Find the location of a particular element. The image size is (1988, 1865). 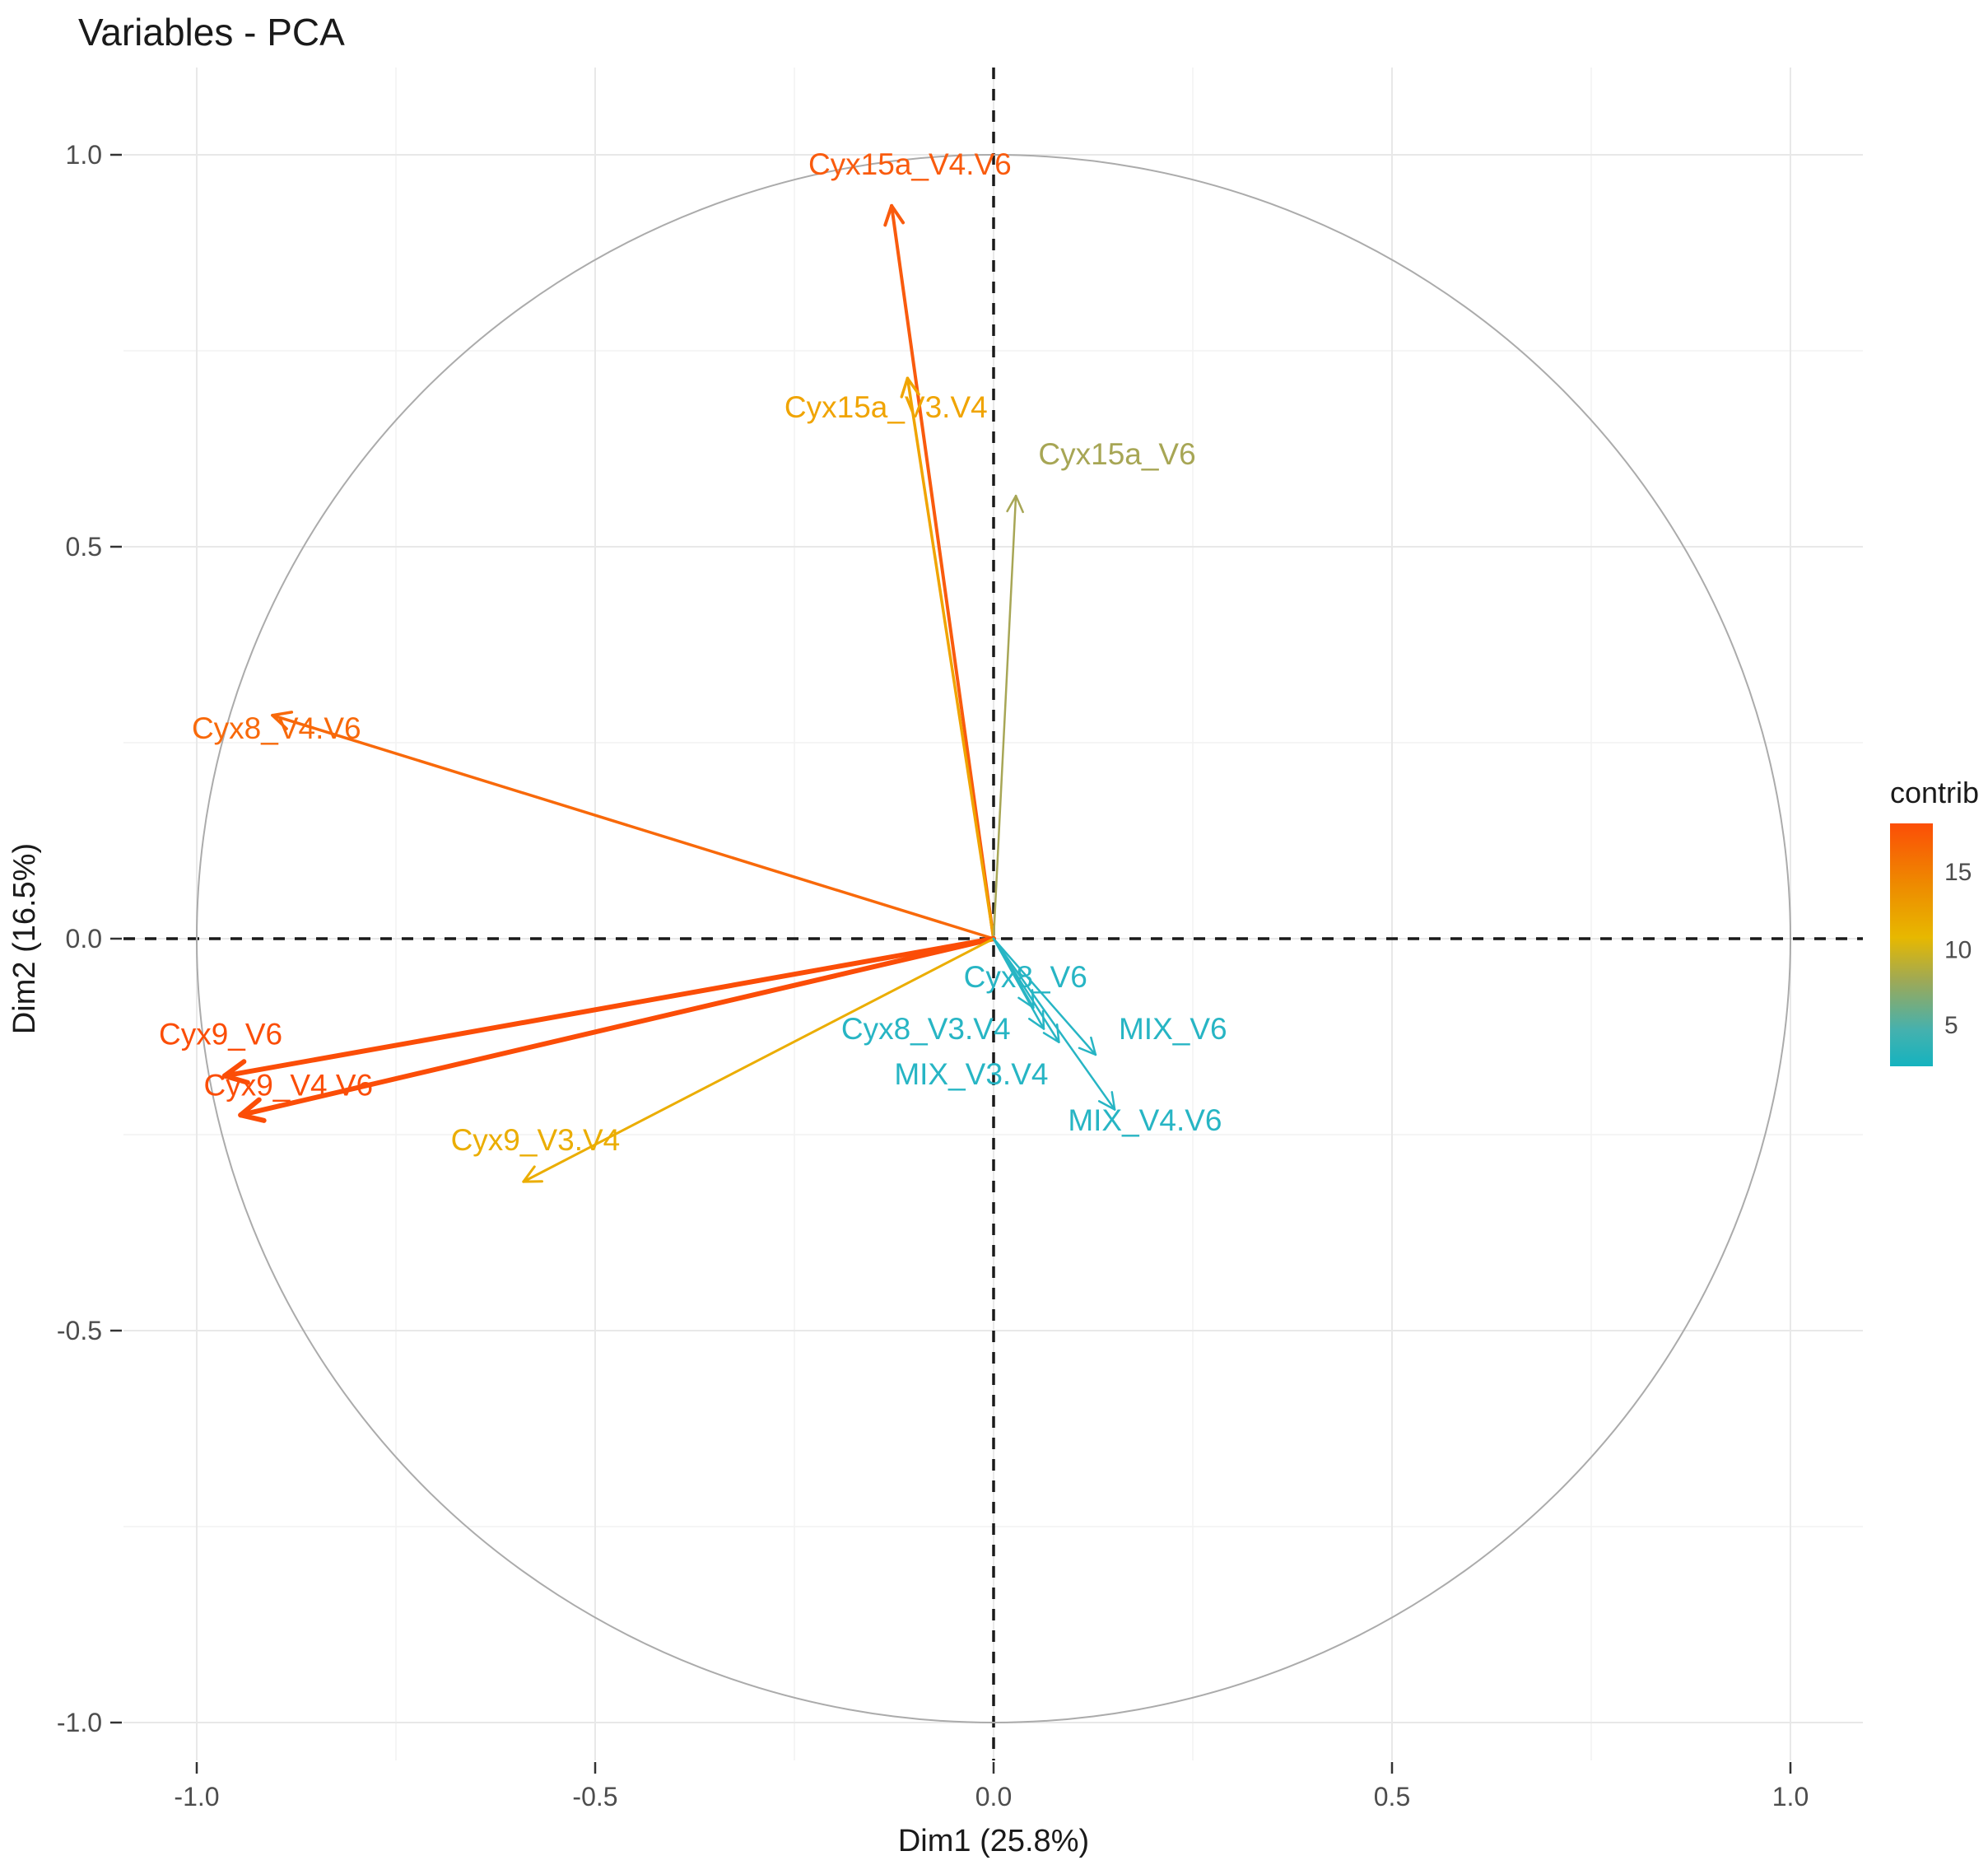

variable-label-Cyx8_V6: Cyx8_V6 is located at coordinates (1025, 977).